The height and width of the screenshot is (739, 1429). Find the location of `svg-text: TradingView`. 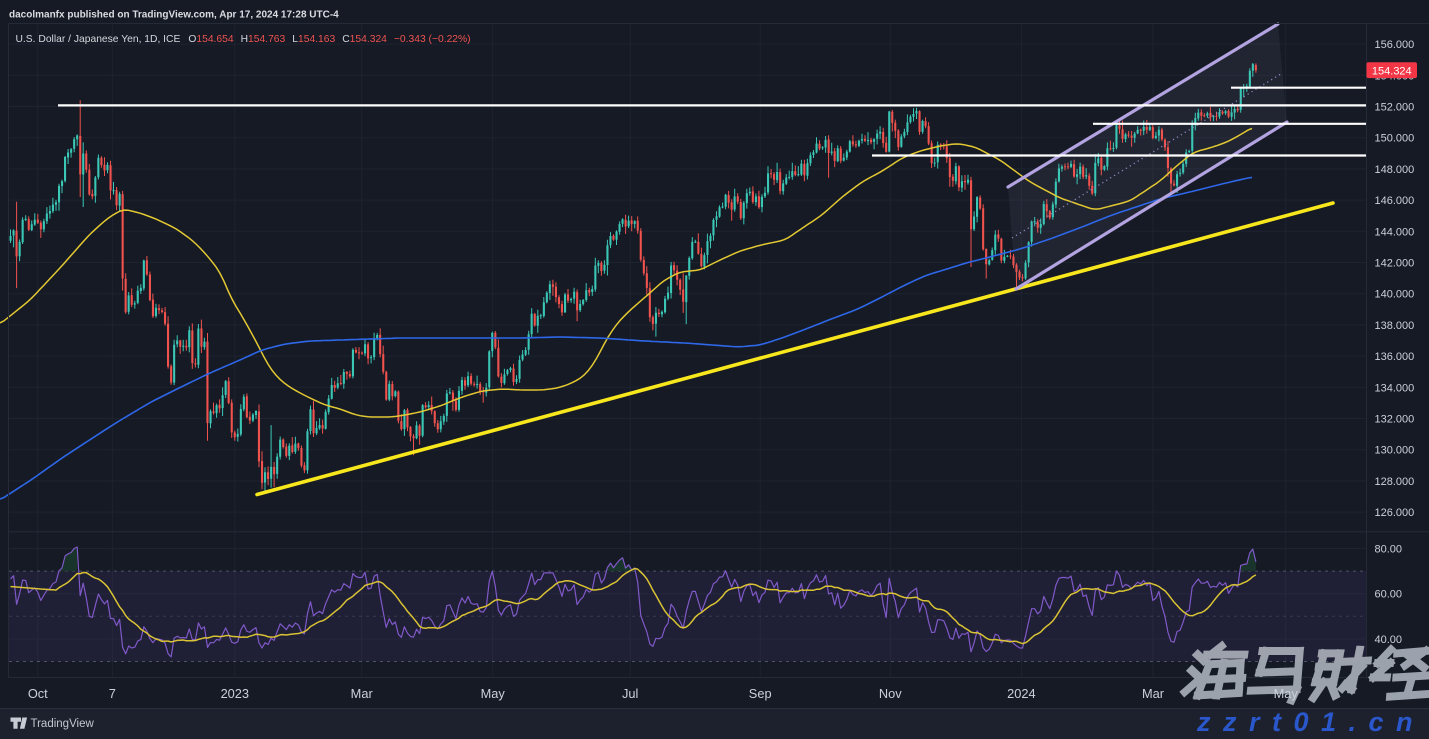

svg-text: TradingView is located at coordinates (63, 724).